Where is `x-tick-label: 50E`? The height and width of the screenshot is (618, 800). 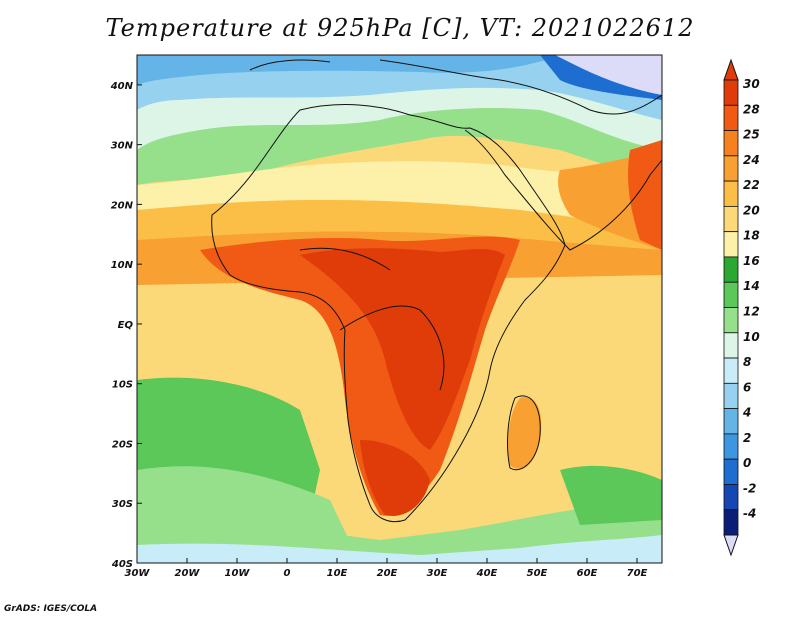
x-tick-label: 50E is located at coordinates (537, 573).